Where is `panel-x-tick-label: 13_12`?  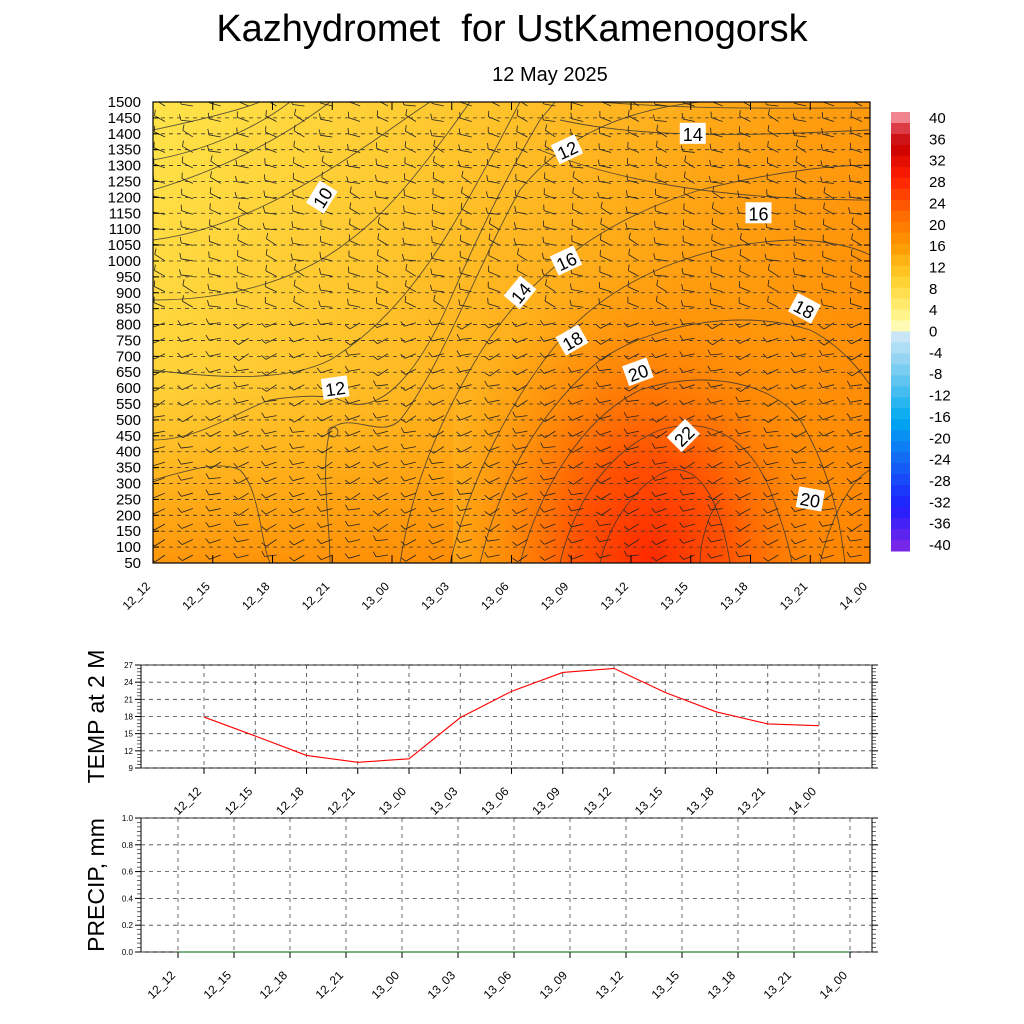
panel-x-tick-label: 13_12 is located at coordinates (610, 985).